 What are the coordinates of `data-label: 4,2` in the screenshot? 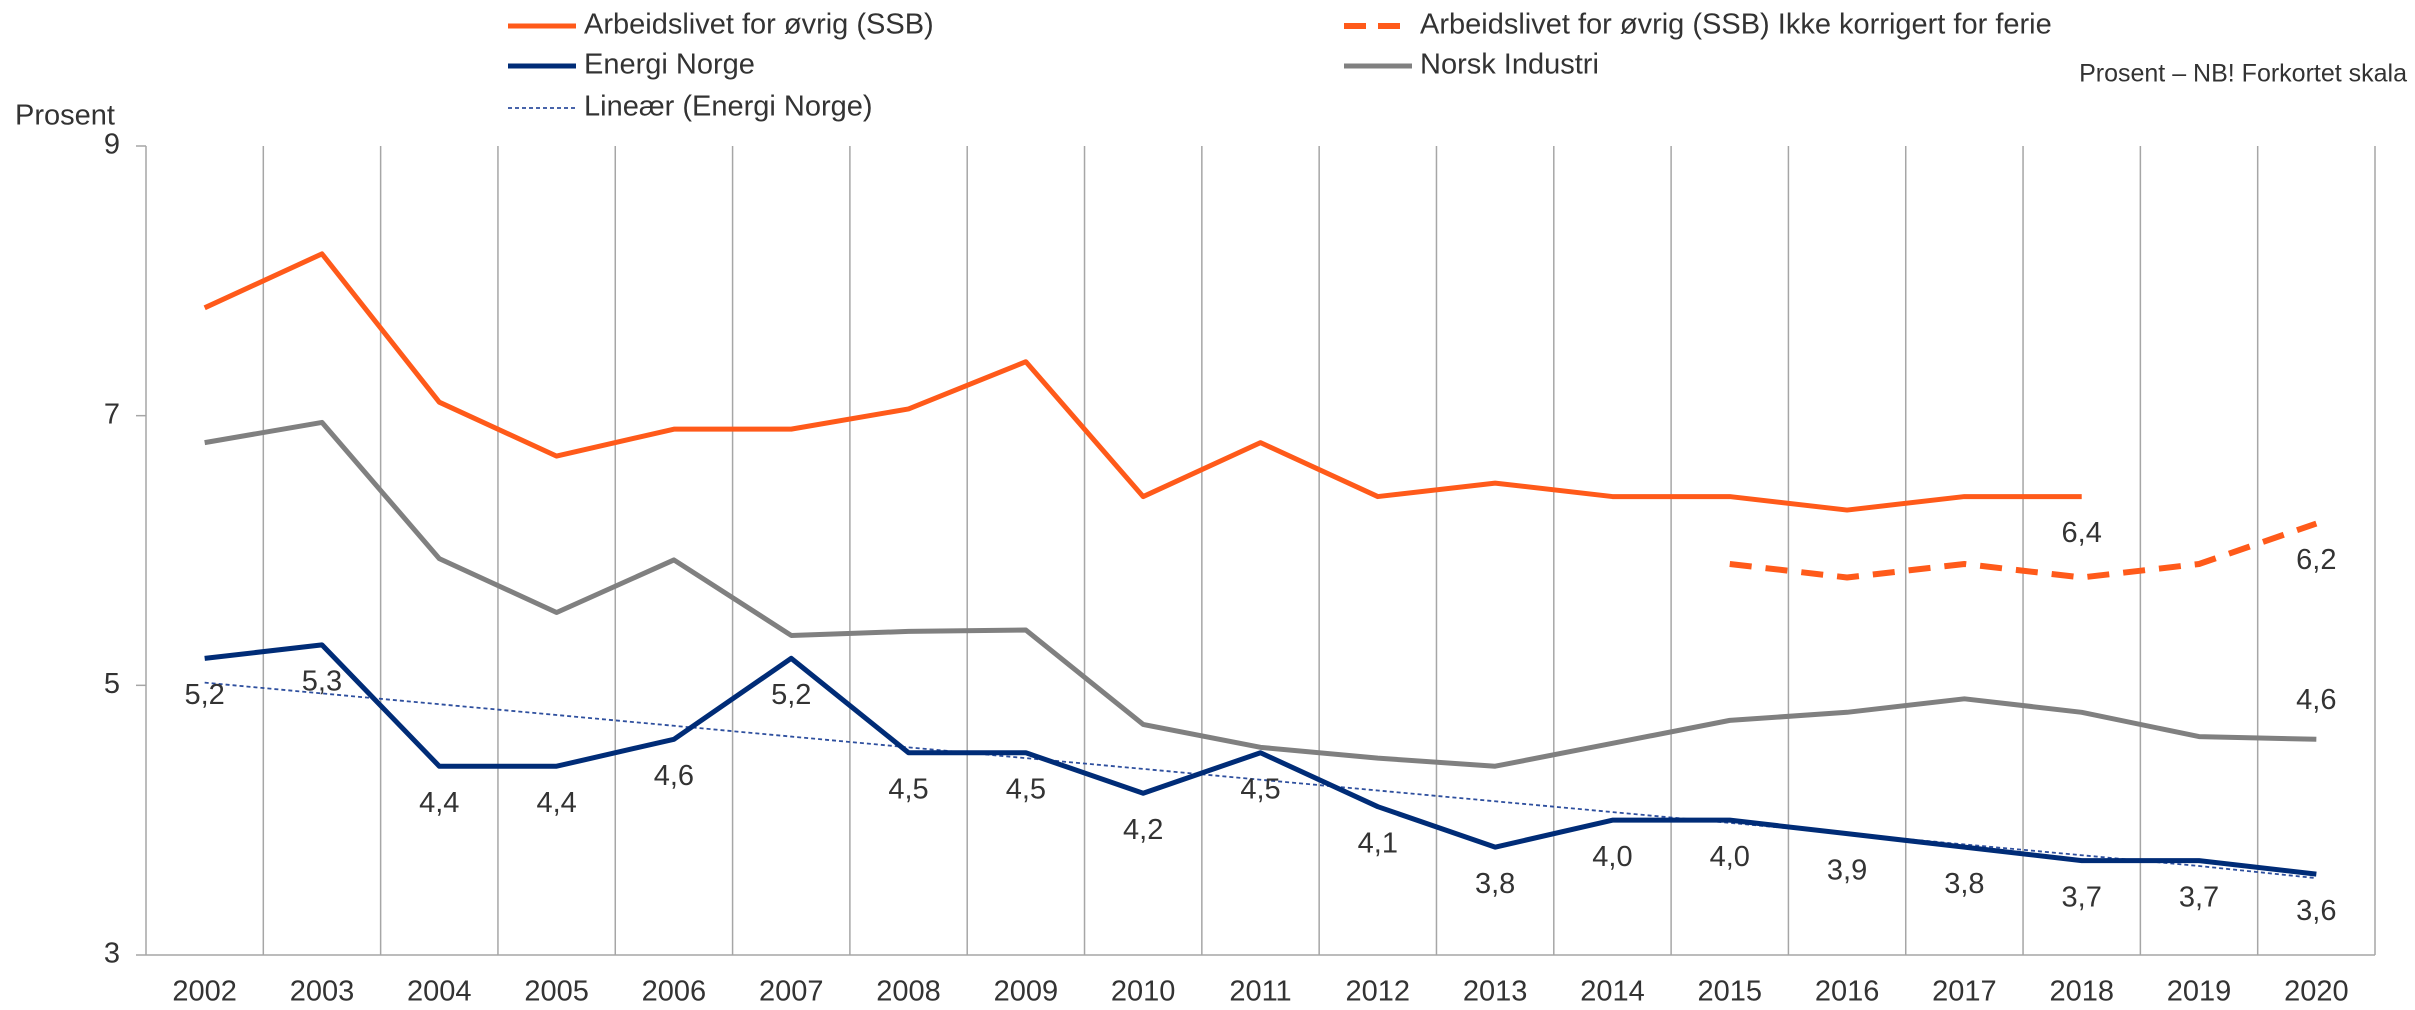 It's located at (1143, 830).